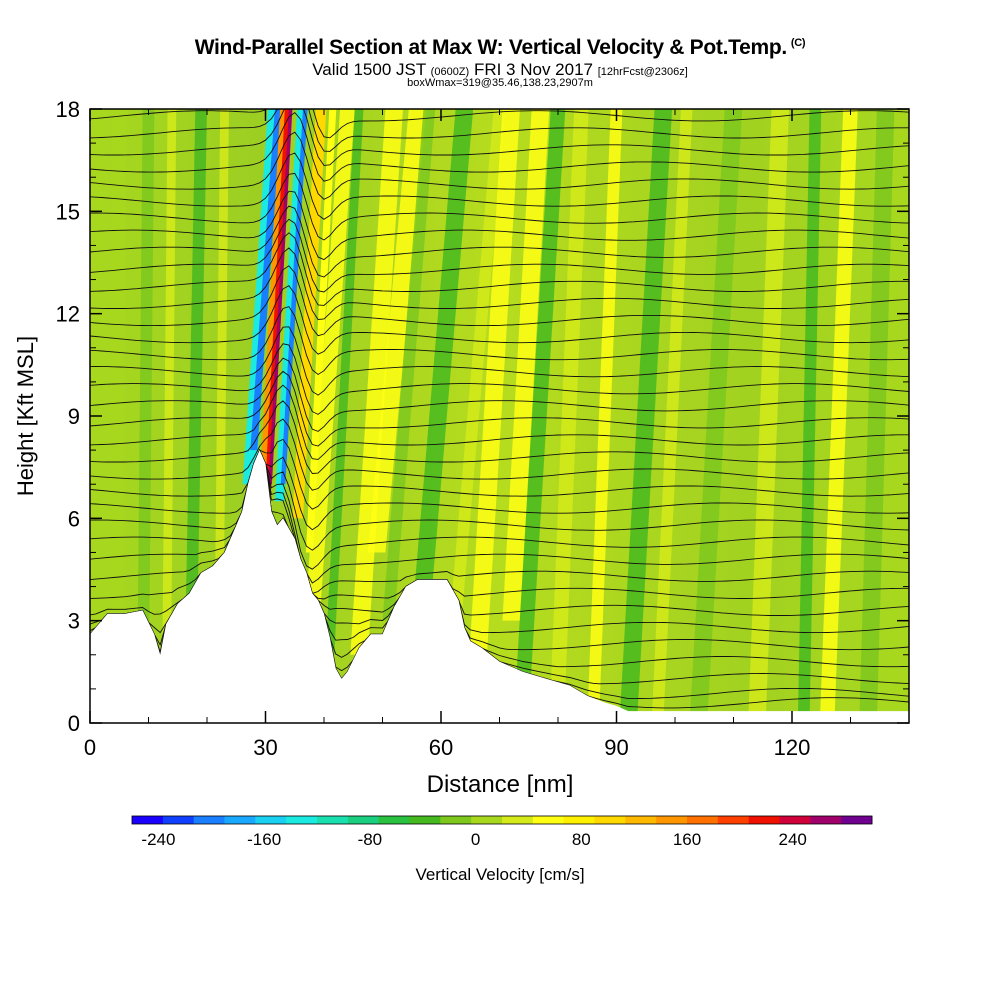 The image size is (1000, 1000). I want to click on colorbar-tick-label: 0, so click(475, 839).